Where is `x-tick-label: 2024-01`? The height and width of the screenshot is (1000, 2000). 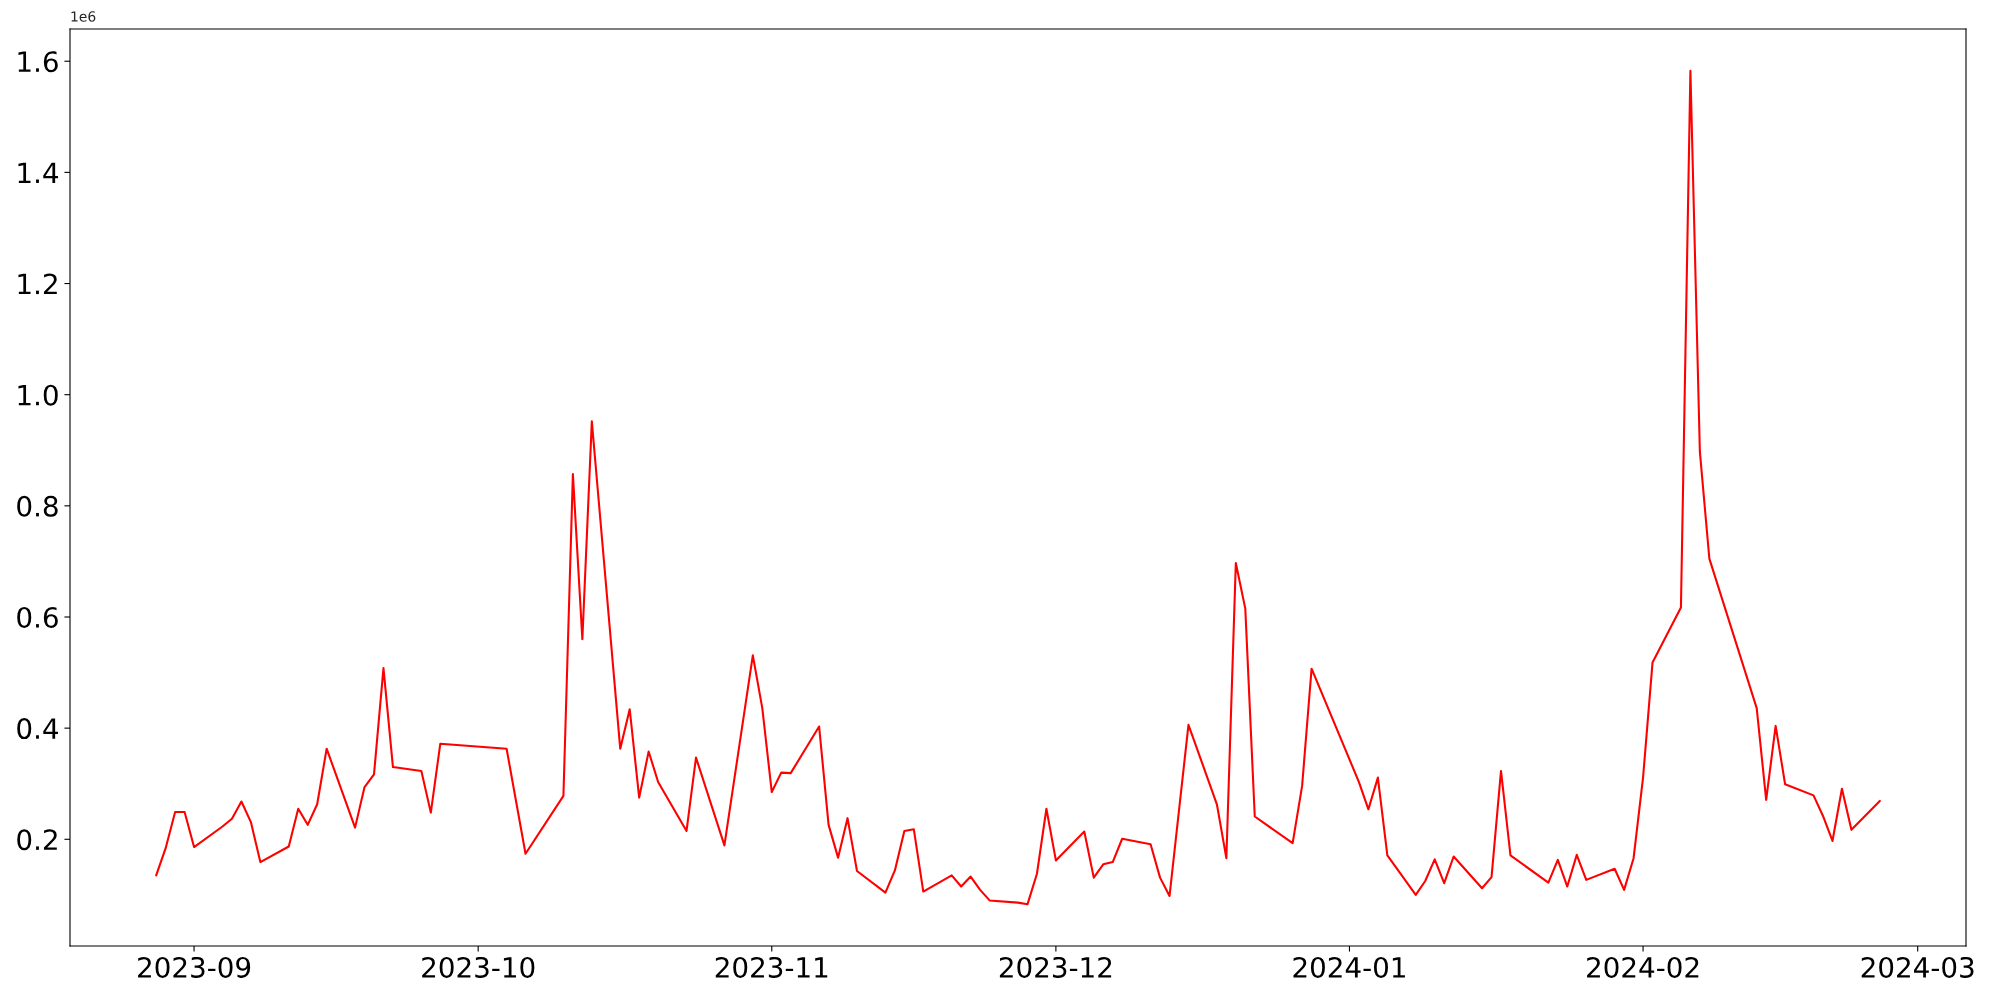
x-tick-label: 2024-01 is located at coordinates (1349, 967).